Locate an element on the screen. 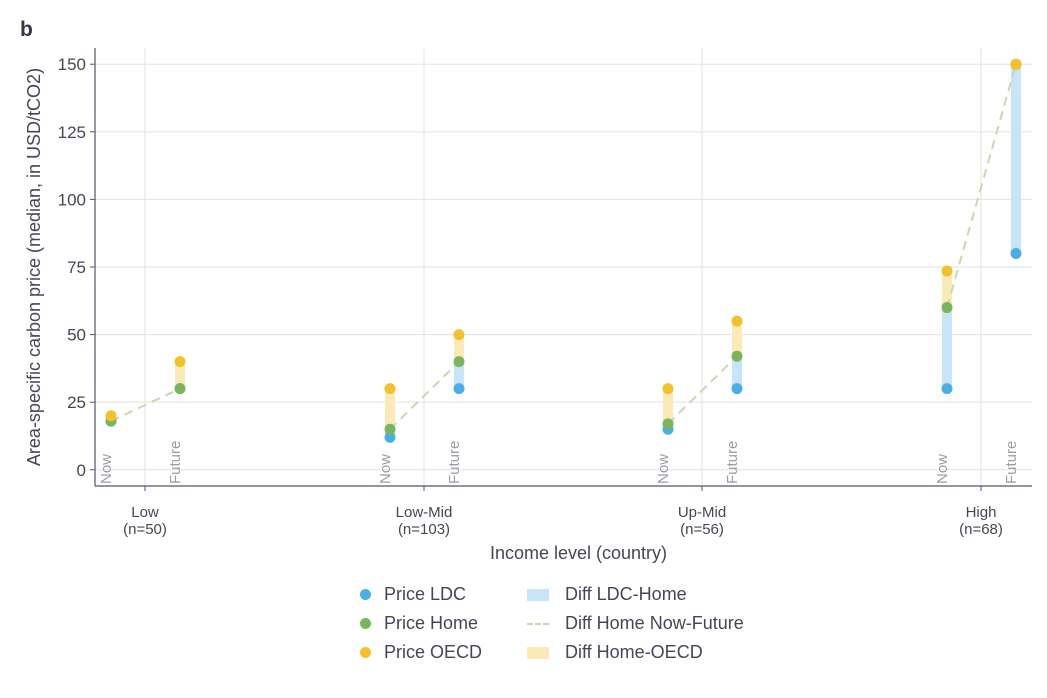  x-group-n-label: (n=56) is located at coordinates (702, 529).